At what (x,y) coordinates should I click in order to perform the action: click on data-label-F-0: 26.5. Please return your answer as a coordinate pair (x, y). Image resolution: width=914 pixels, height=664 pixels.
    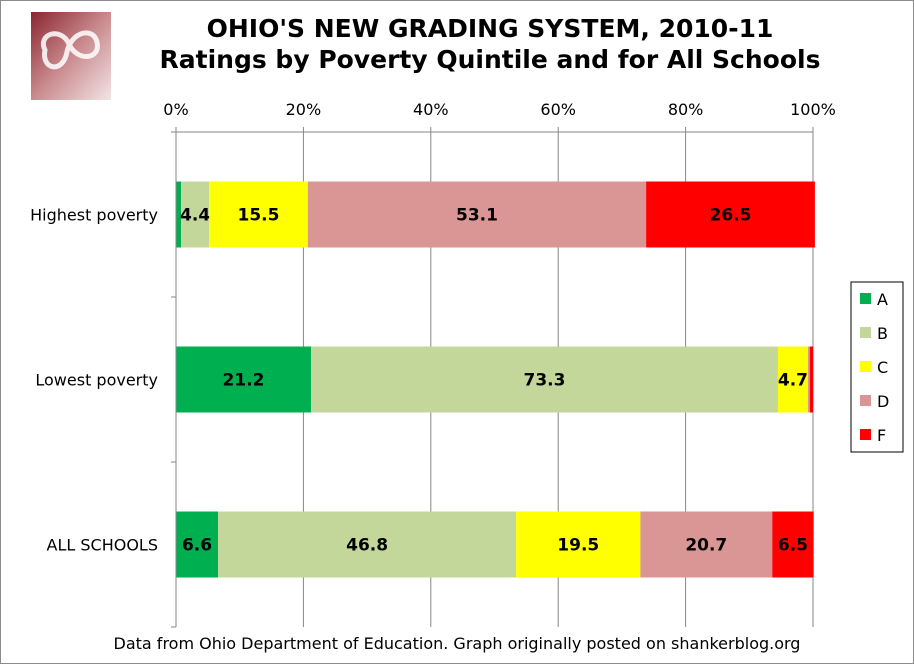
    Looking at the image, I should click on (731, 216).